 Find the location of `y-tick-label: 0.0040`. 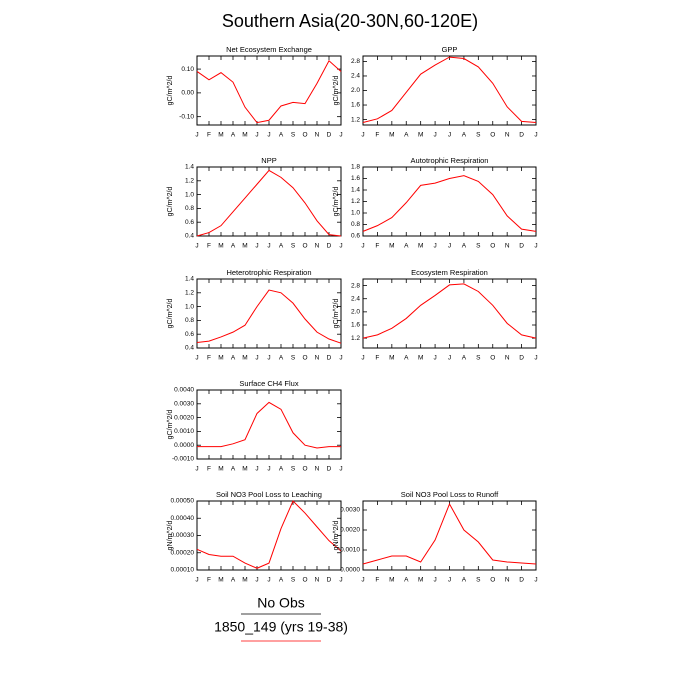

y-tick-label: 0.0040 is located at coordinates (184, 390).